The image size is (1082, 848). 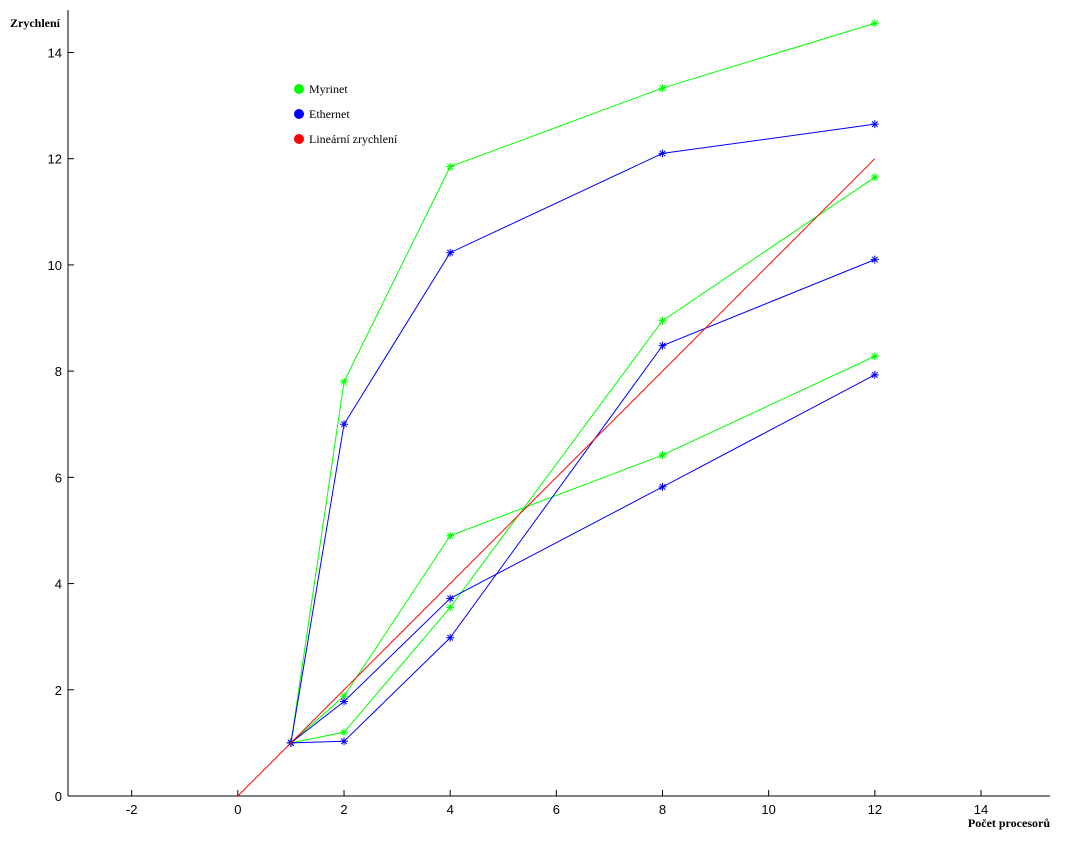 What do you see at coordinates (35, 23) in the screenshot?
I see `y-axis-label: Zrychlení` at bounding box center [35, 23].